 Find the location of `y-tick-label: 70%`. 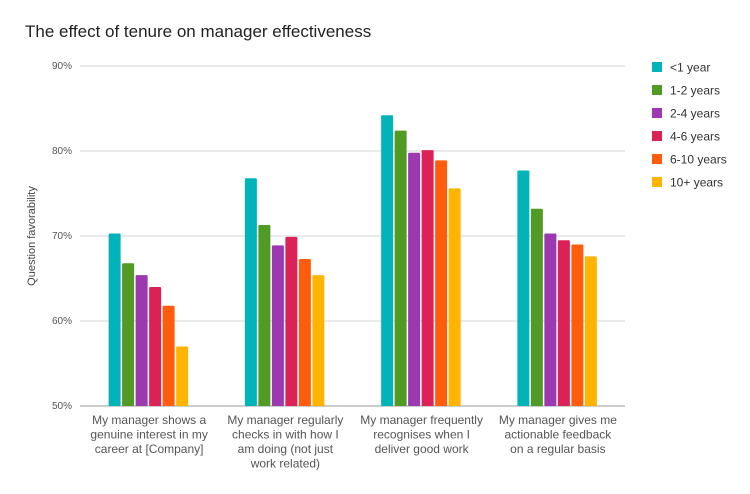

y-tick-label: 70% is located at coordinates (62, 236).